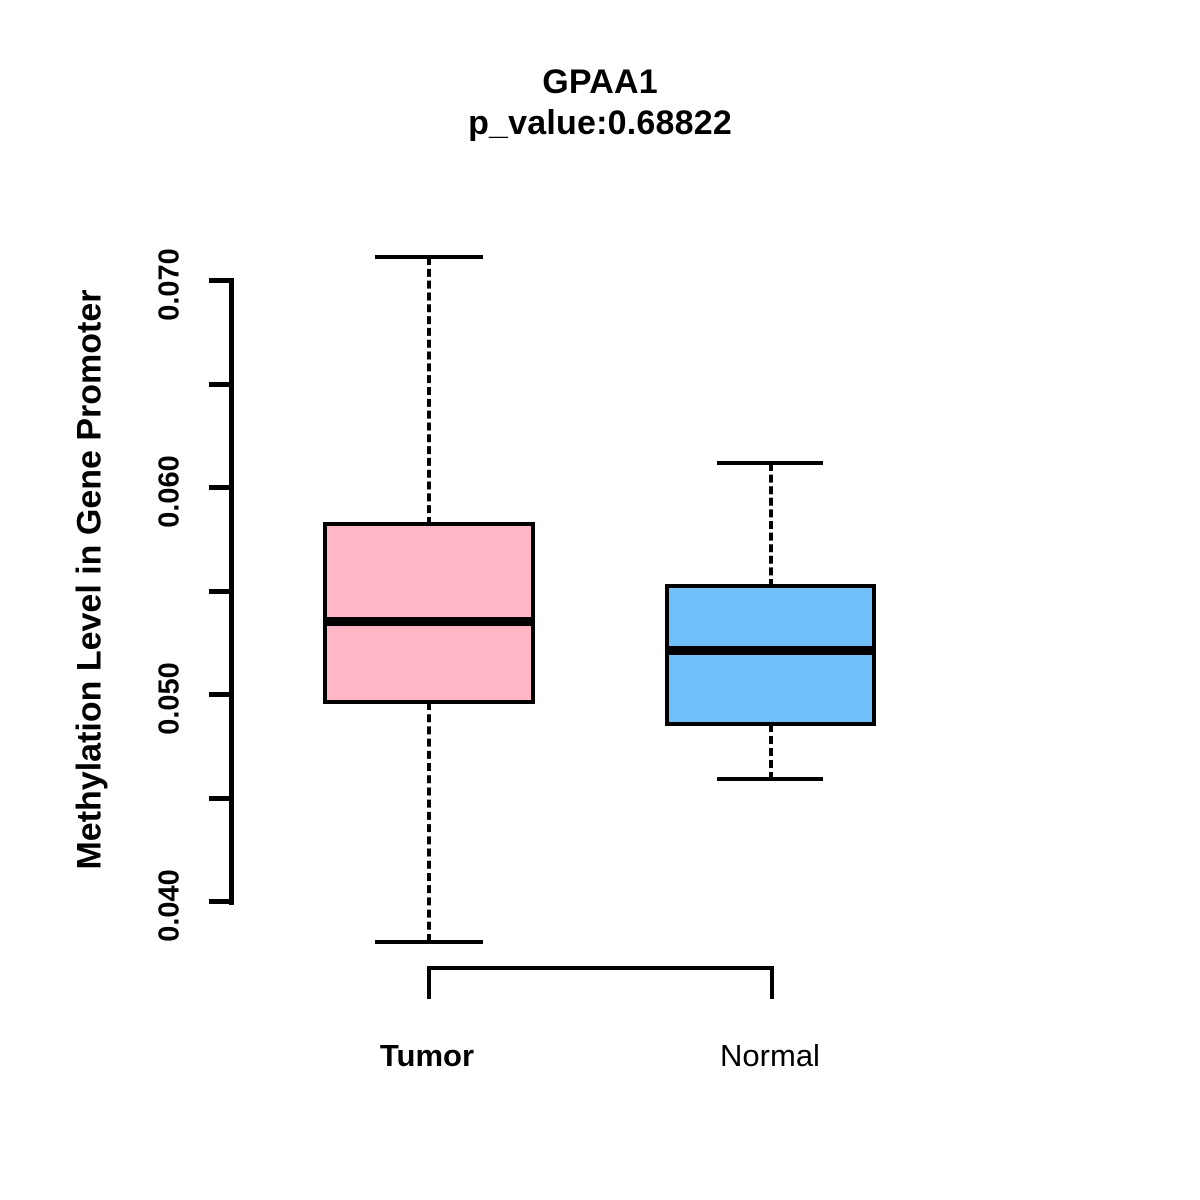 This screenshot has width=1200, height=1200. Describe the element at coordinates (429, 822) in the screenshot. I see `tumor-whisker-lower` at that location.